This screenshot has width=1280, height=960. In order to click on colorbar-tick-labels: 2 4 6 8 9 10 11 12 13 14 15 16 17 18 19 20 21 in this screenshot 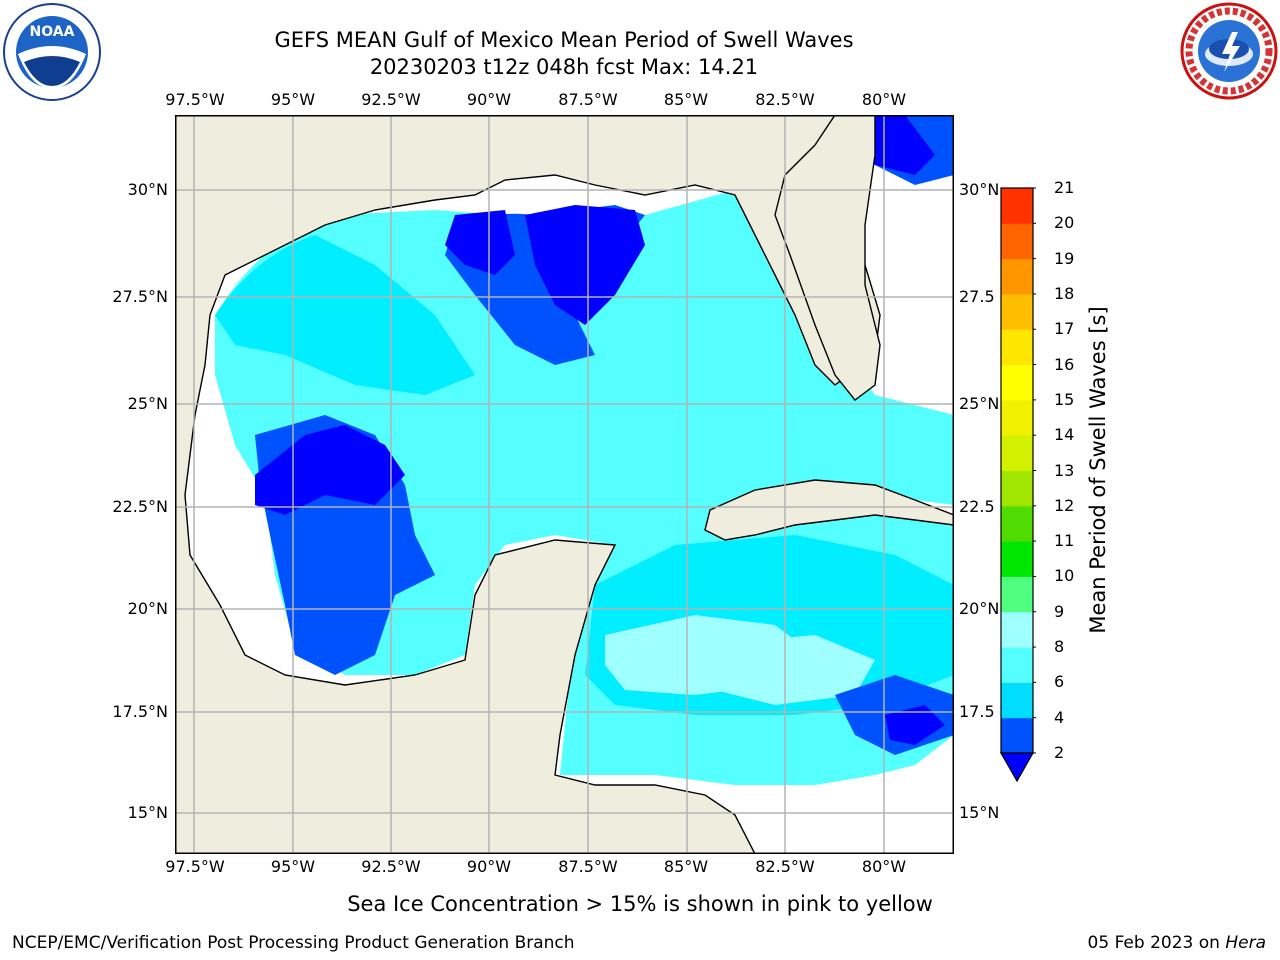, I will do `click(1074, 480)`.